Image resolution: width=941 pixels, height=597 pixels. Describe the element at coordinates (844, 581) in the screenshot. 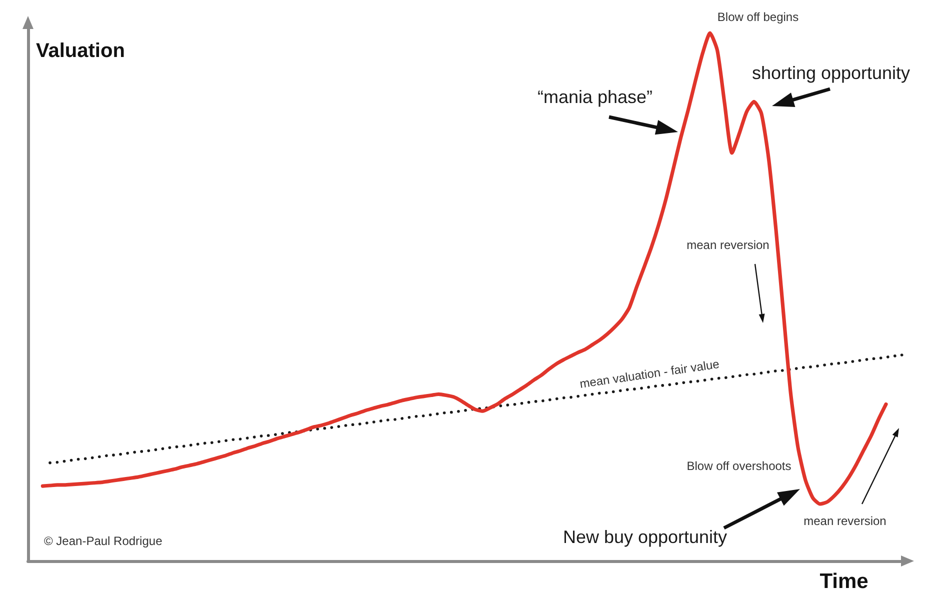

I see `x-axis-title: Time` at that location.